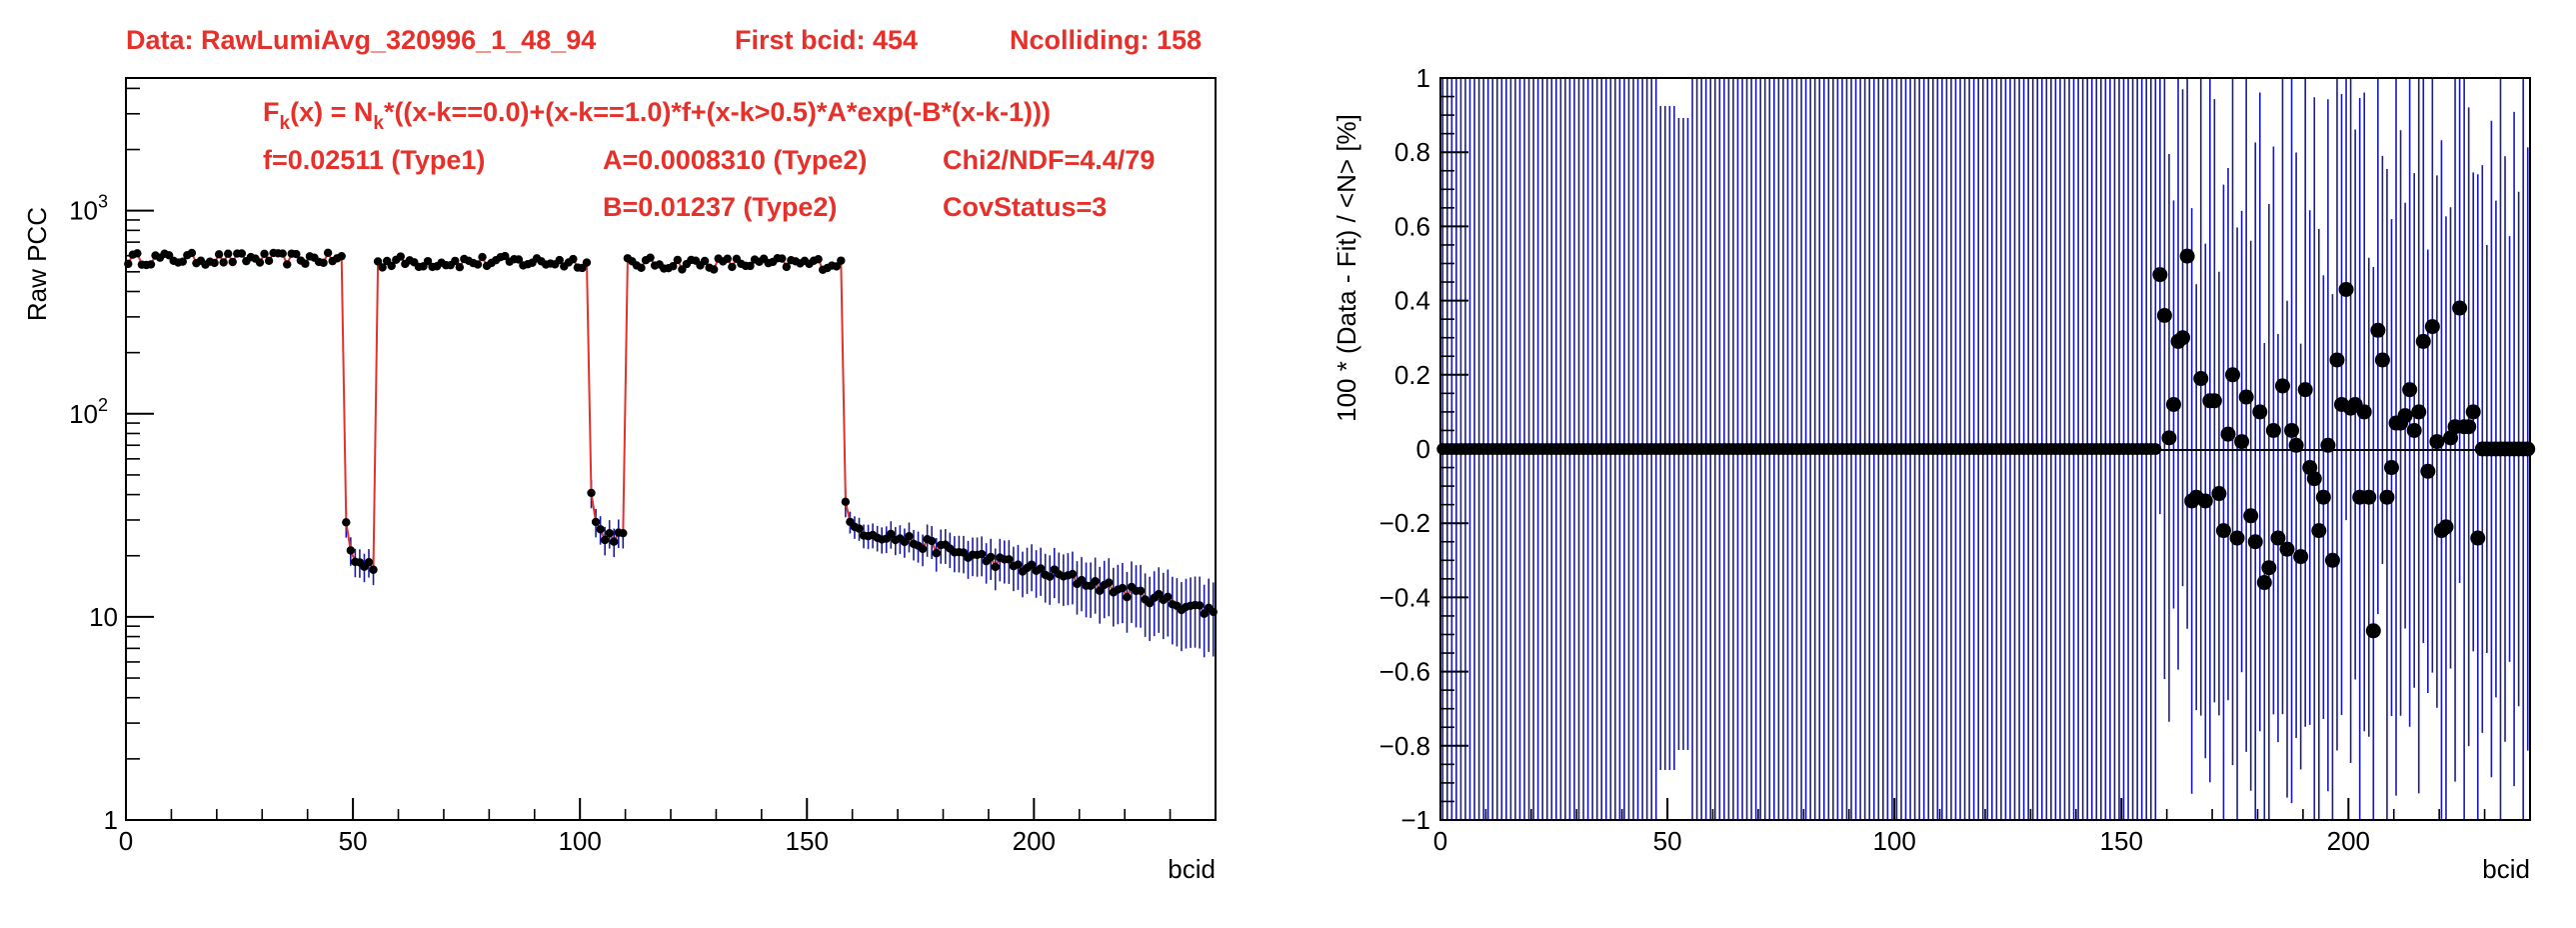 Image resolution: width=2576 pixels, height=928 pixels. What do you see at coordinates (735, 160) in the screenshot?
I see `a-param-label: A=0.0008310 (Type2)` at bounding box center [735, 160].